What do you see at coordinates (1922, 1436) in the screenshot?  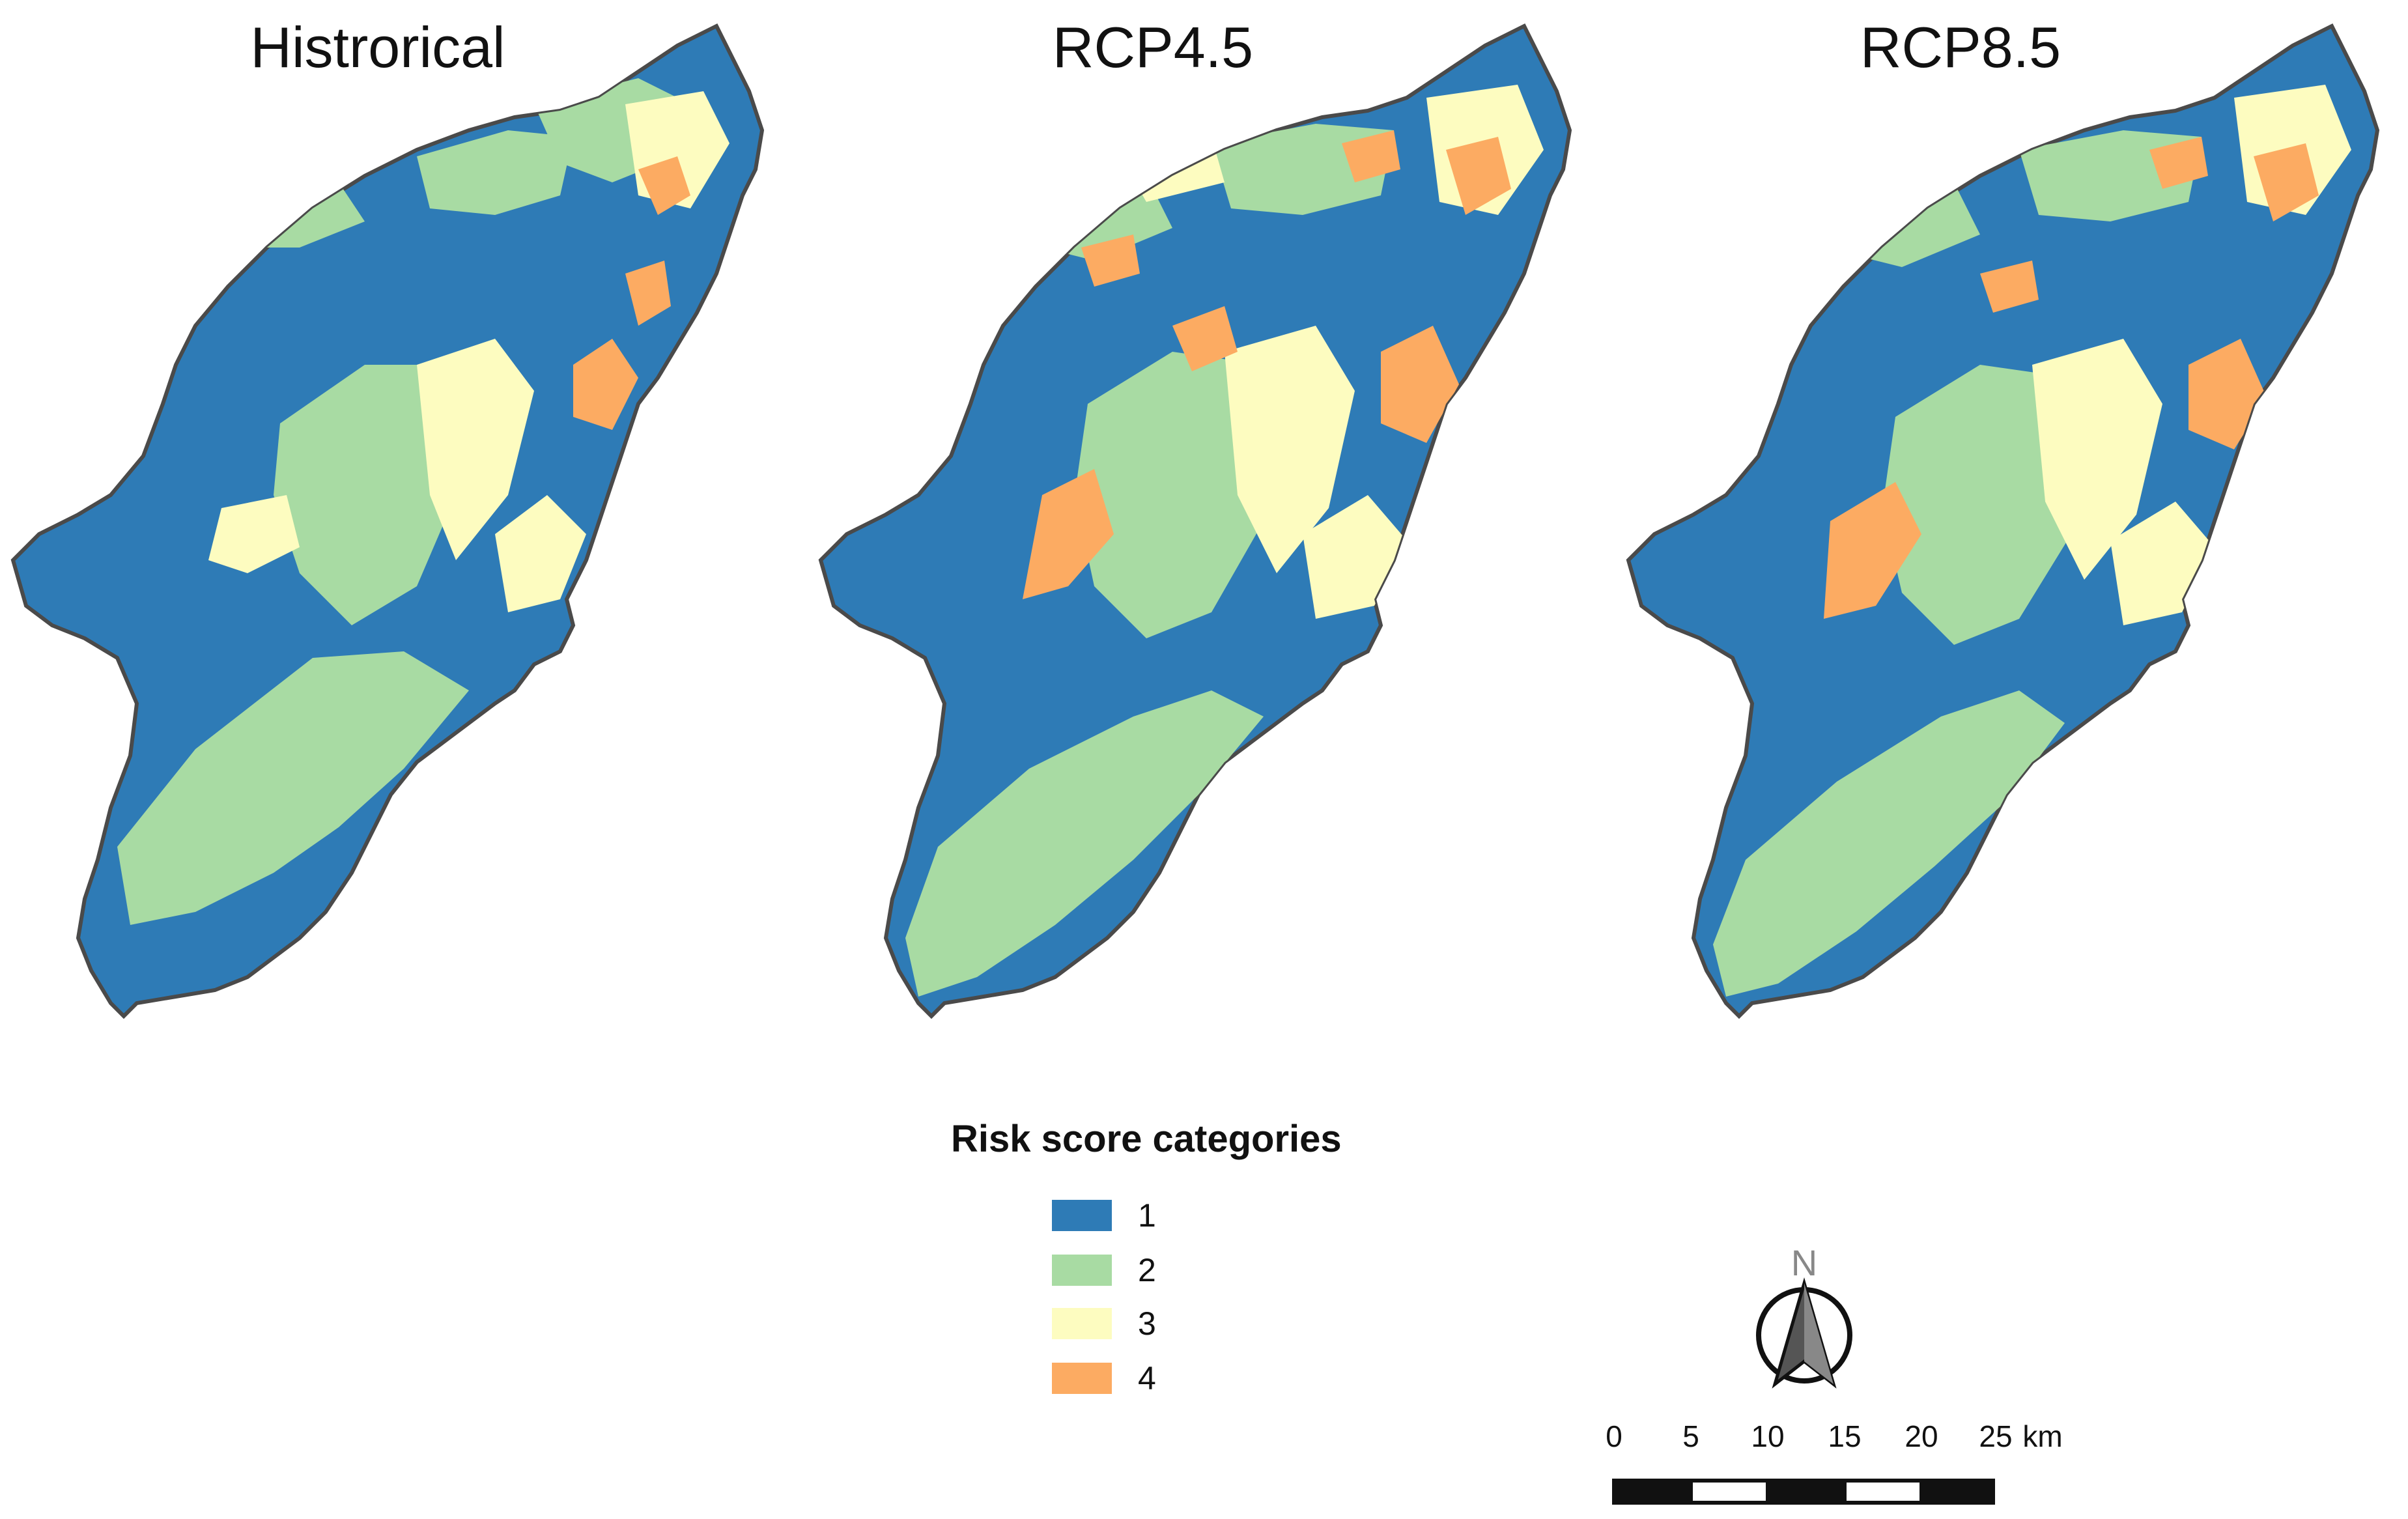 I see `scale-tick-20: 20` at bounding box center [1922, 1436].